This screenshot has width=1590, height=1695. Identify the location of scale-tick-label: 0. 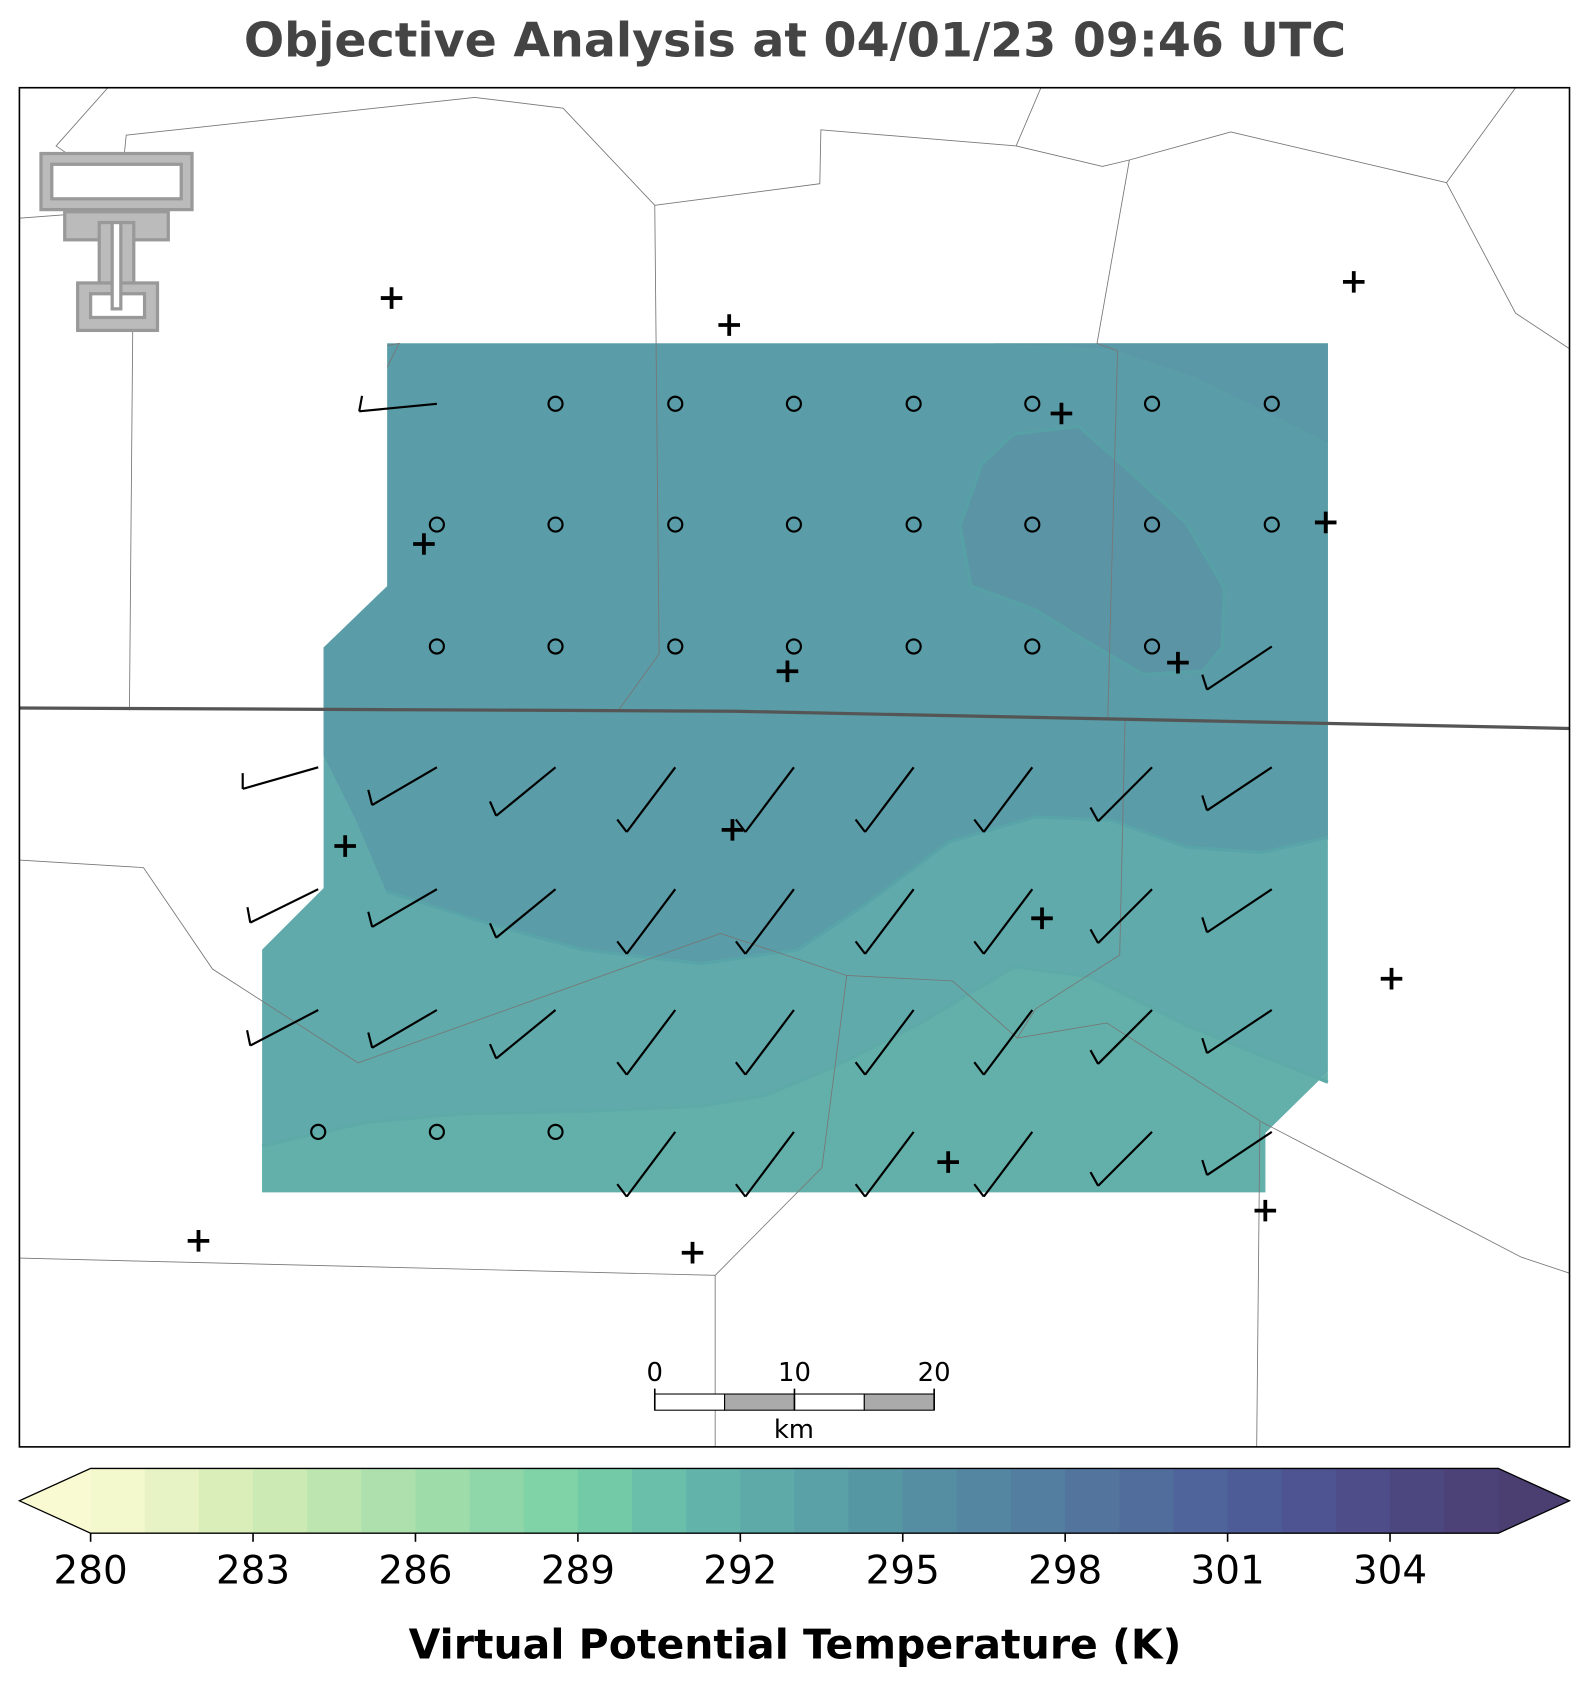
(655, 1373).